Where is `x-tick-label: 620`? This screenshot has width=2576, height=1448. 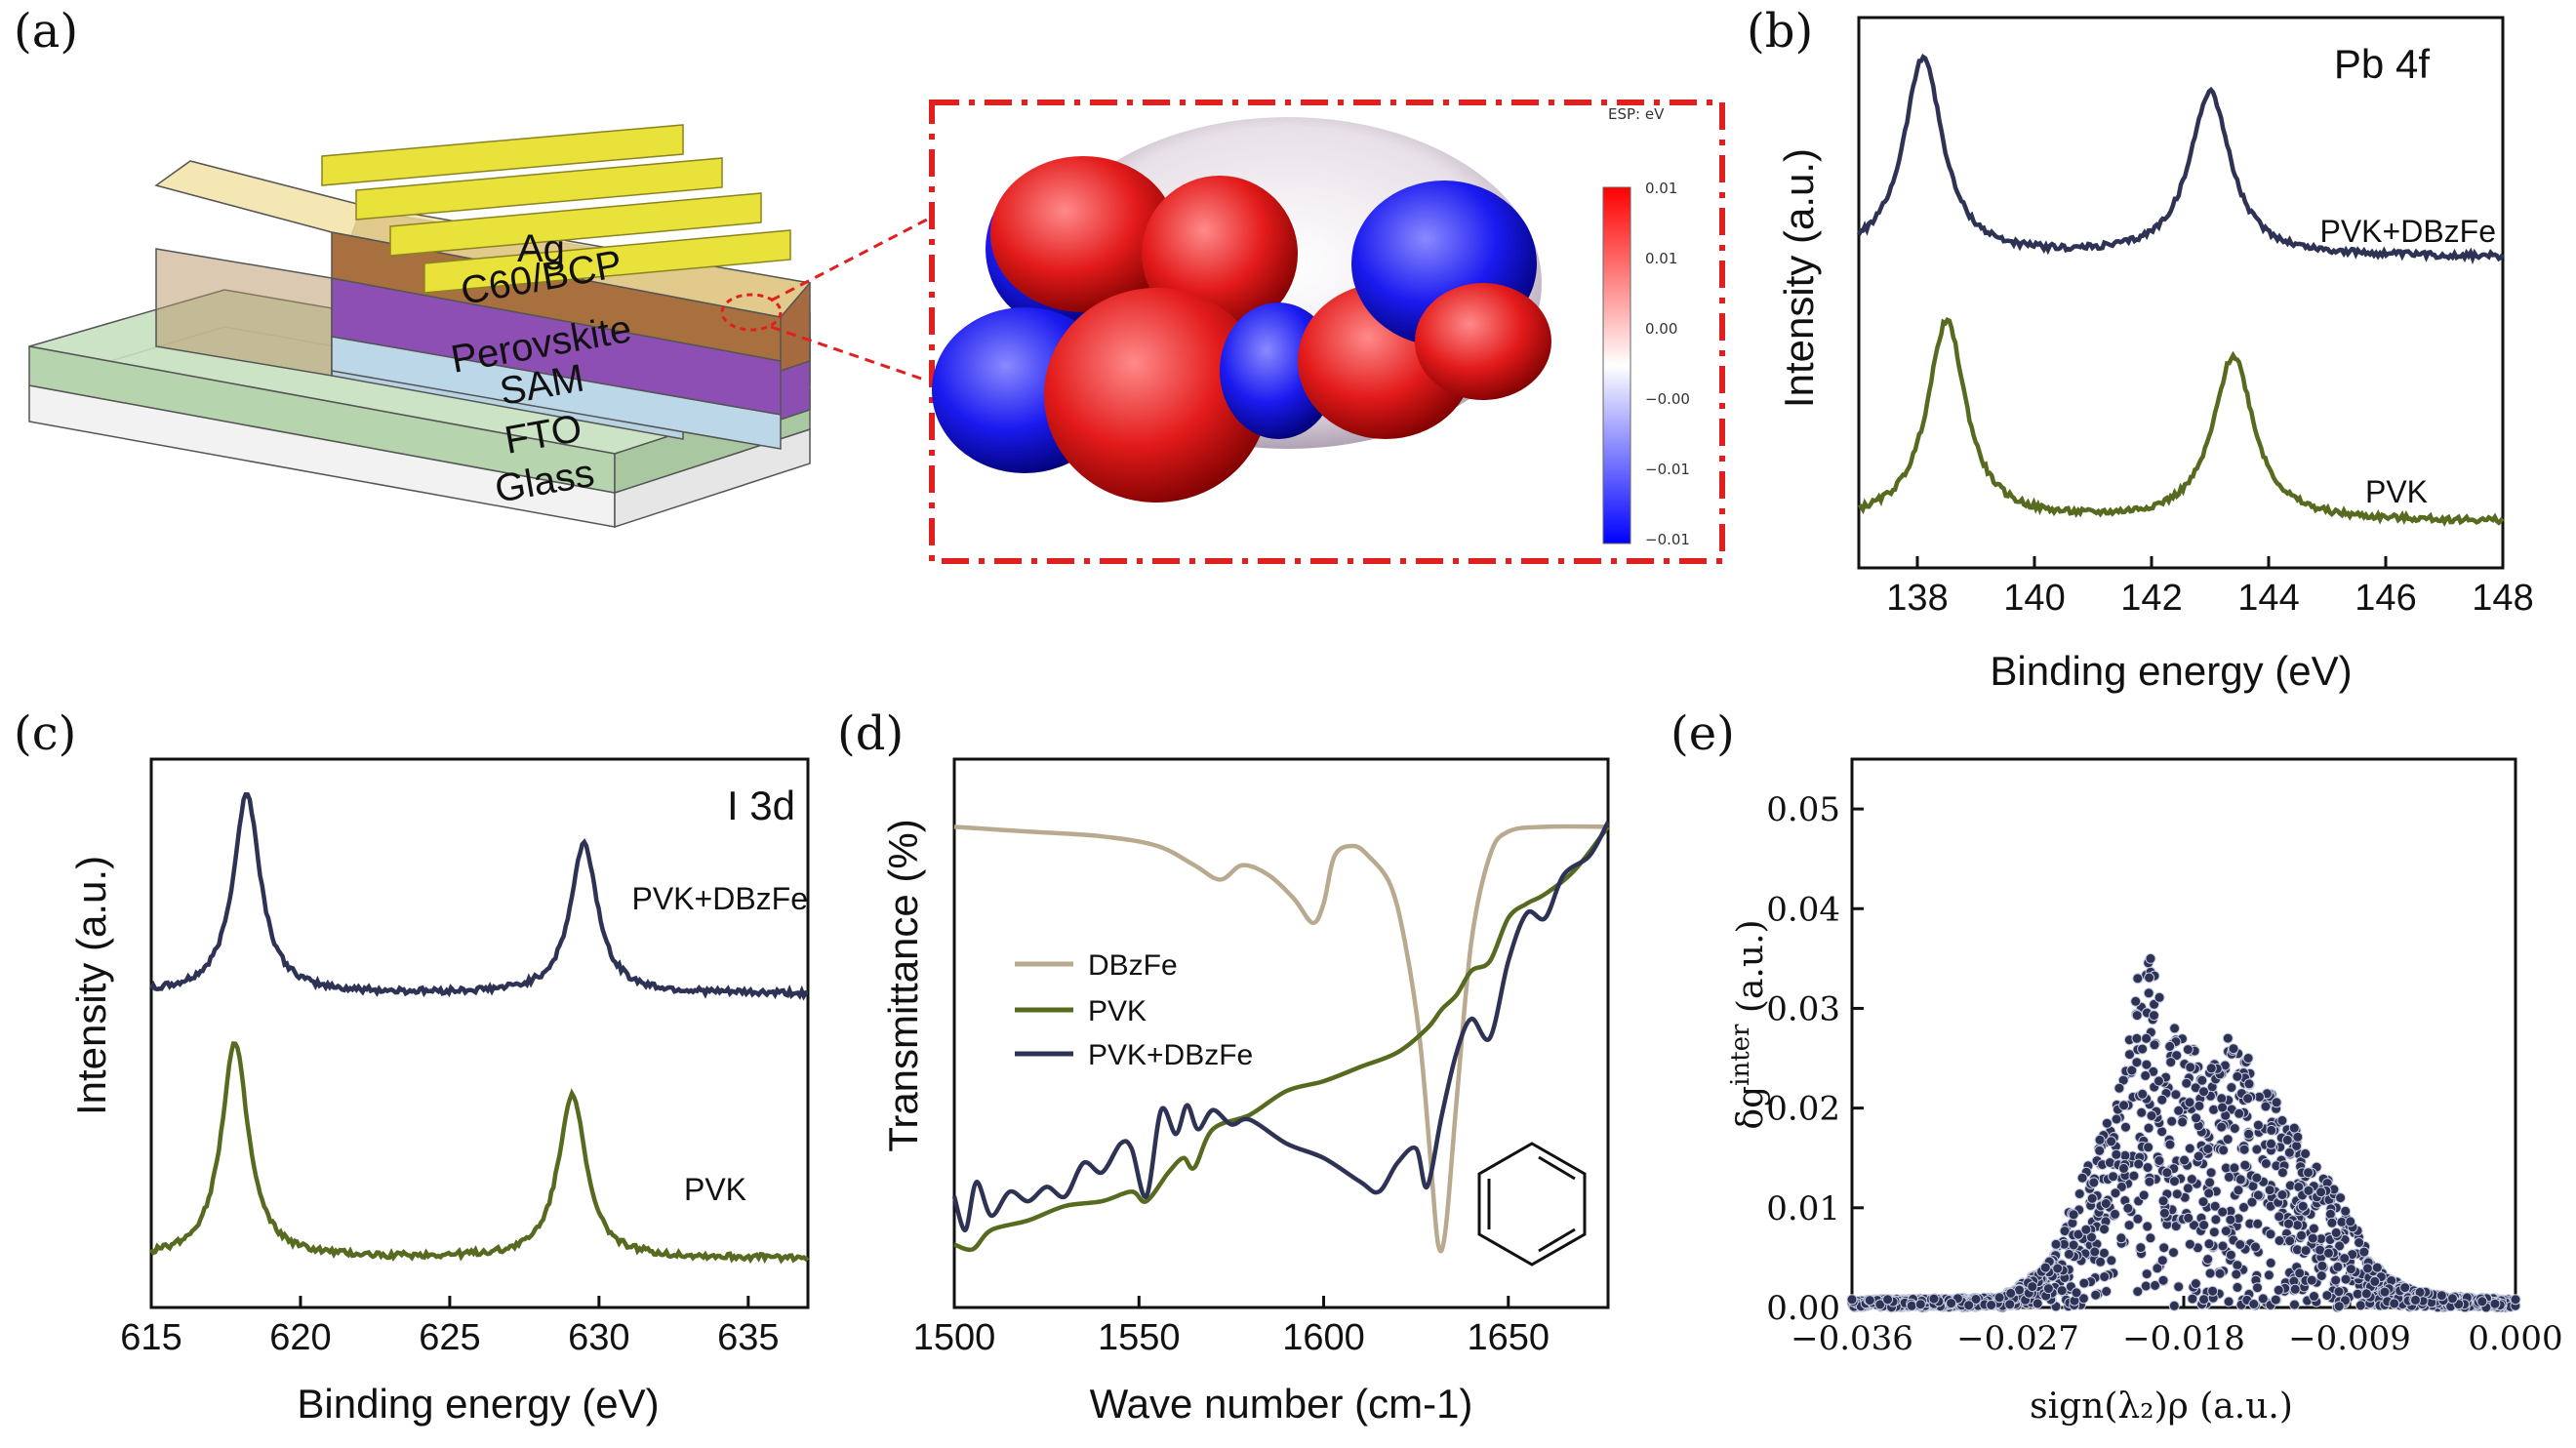
x-tick-label: 620 is located at coordinates (300, 1338).